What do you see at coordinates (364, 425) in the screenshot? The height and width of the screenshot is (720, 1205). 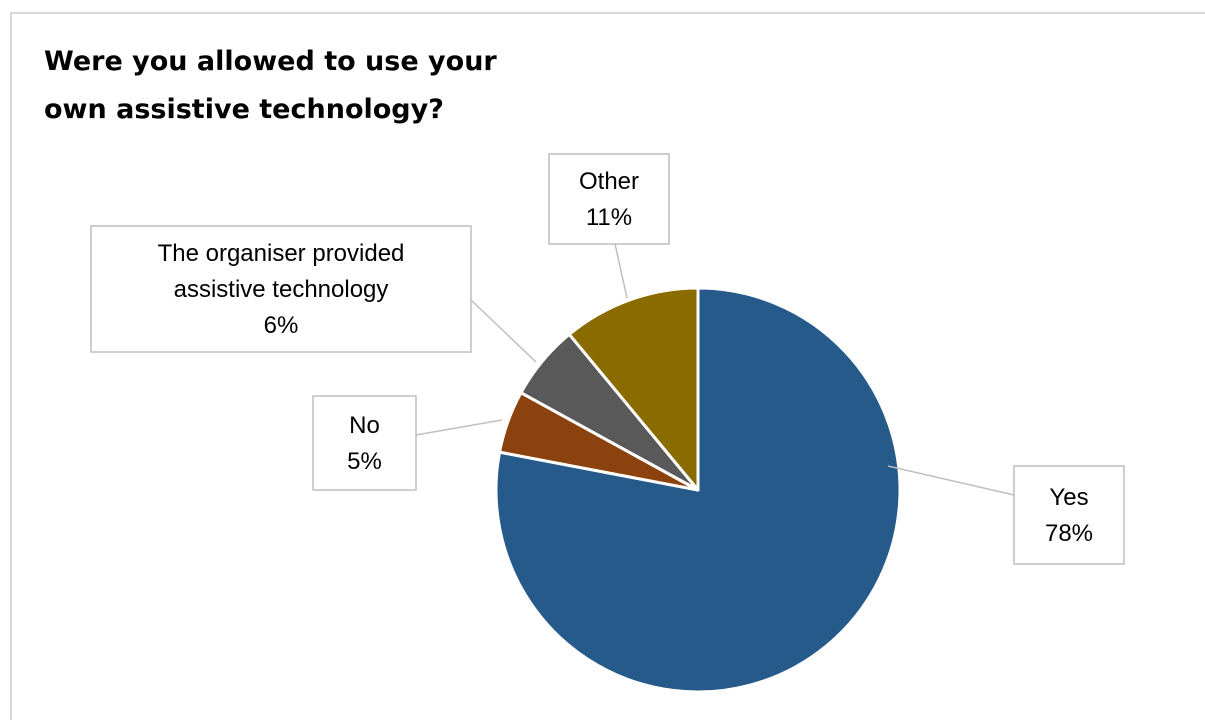 I see `data-label-category-no: No` at bounding box center [364, 425].